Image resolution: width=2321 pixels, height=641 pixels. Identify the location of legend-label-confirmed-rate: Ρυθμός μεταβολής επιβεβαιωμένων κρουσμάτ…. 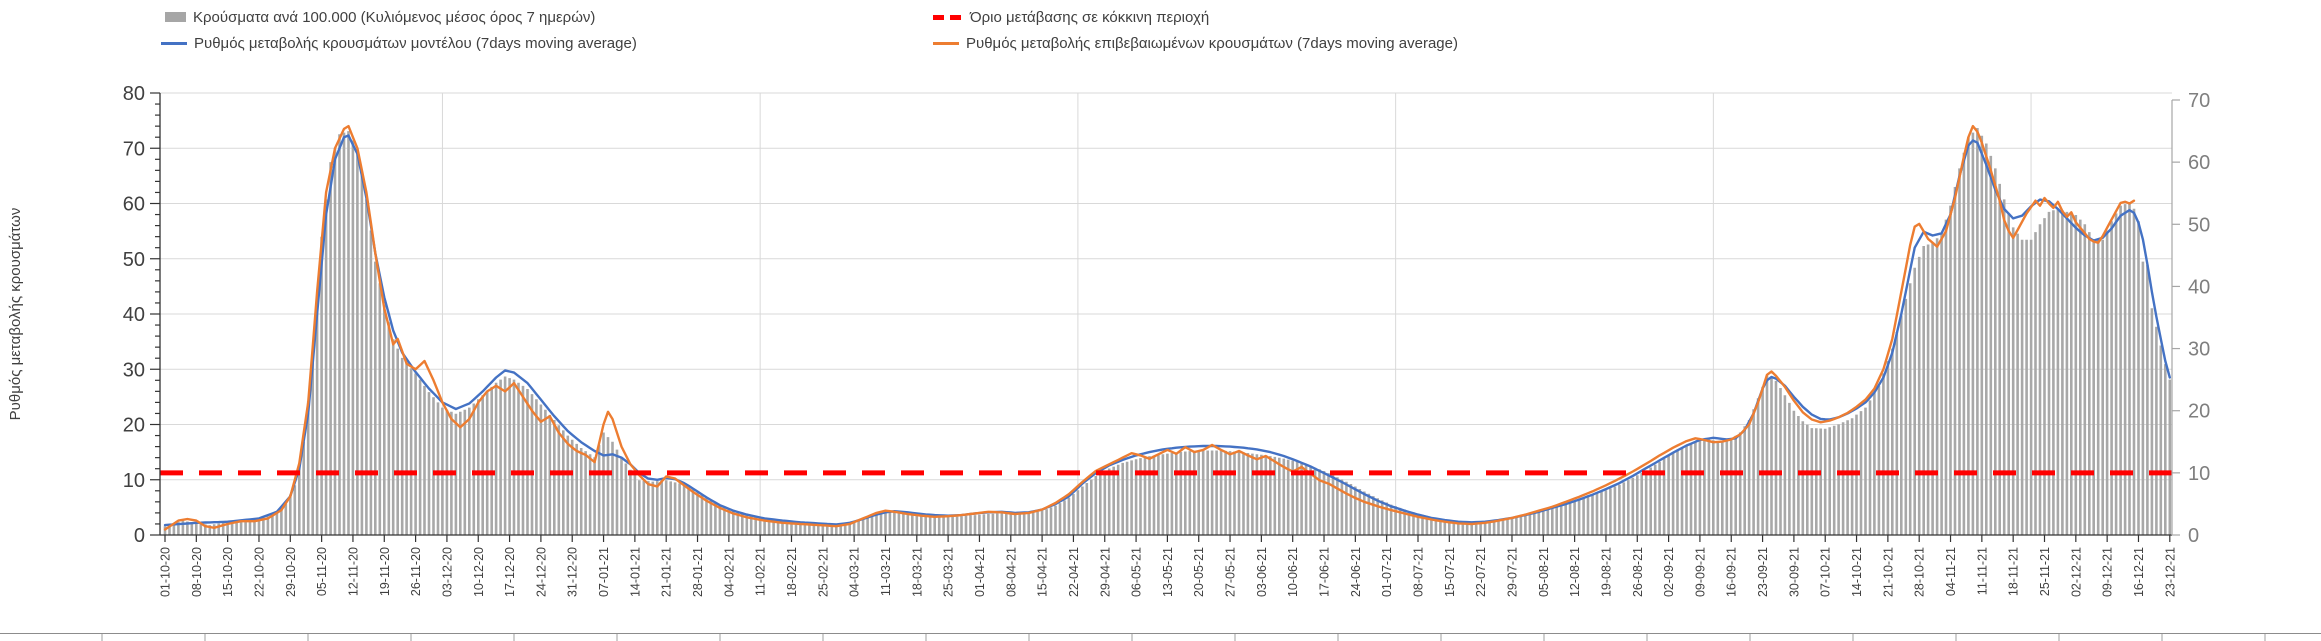
(1212, 43).